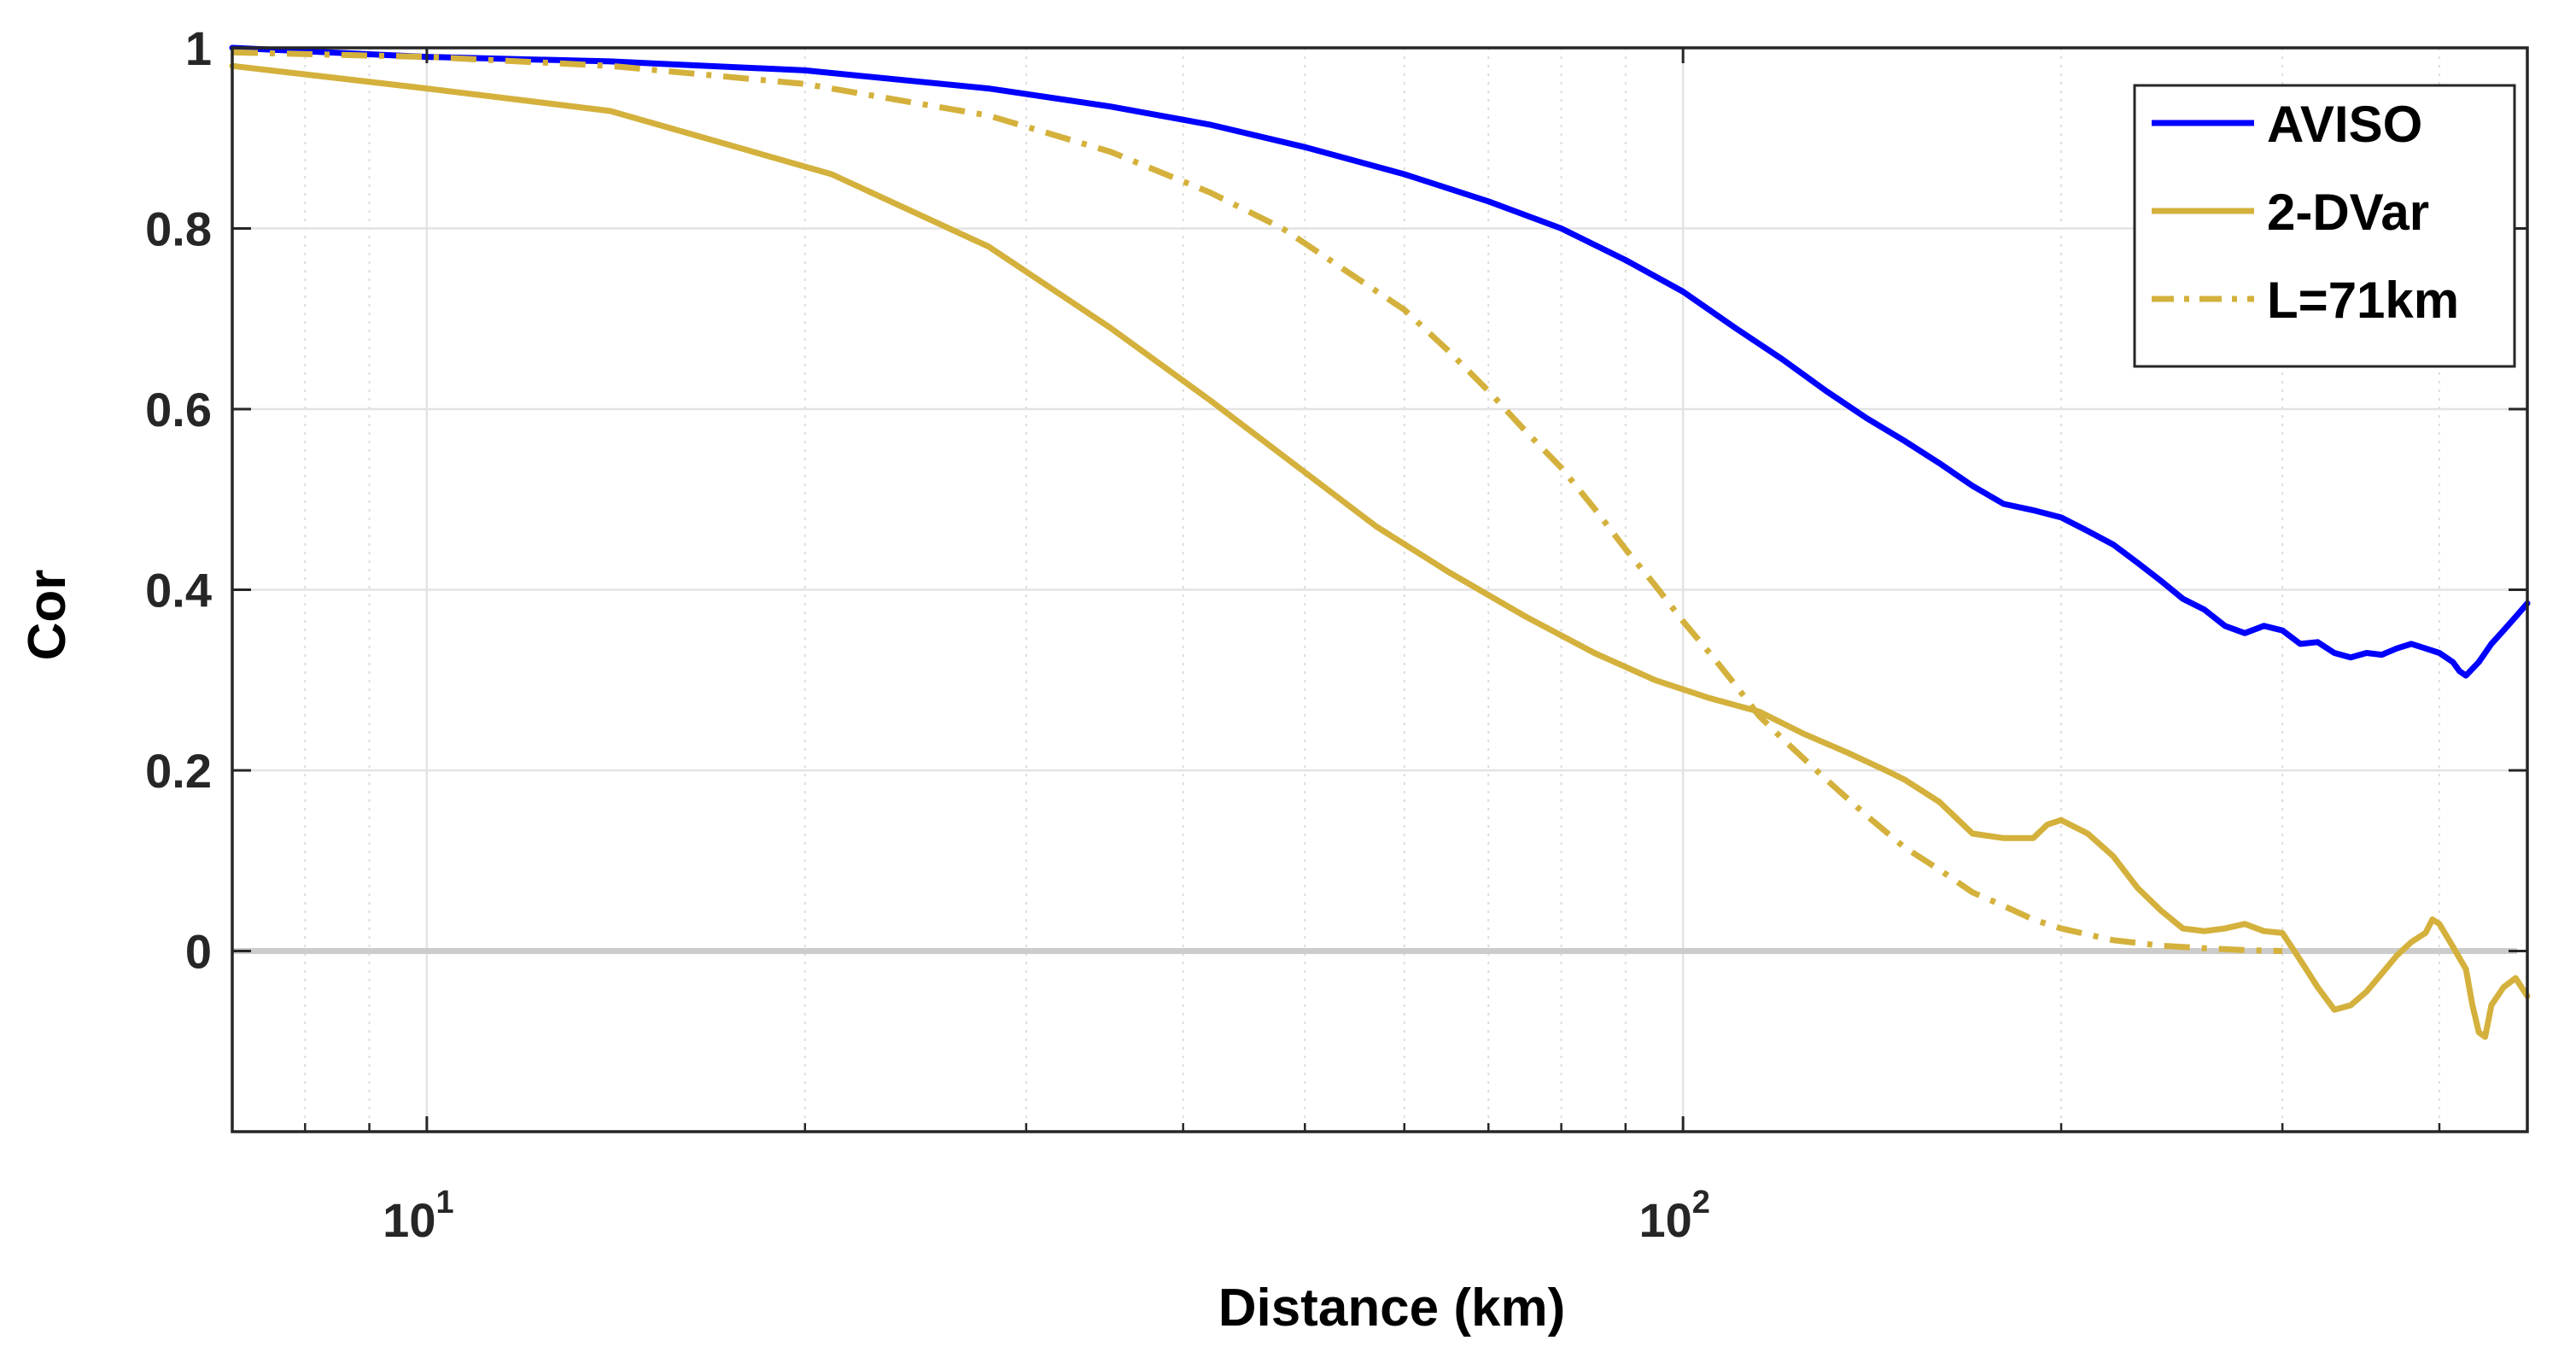 This screenshot has width=2576, height=1358. What do you see at coordinates (178, 229) in the screenshot?
I see `y-tick-label: 0.8` at bounding box center [178, 229].